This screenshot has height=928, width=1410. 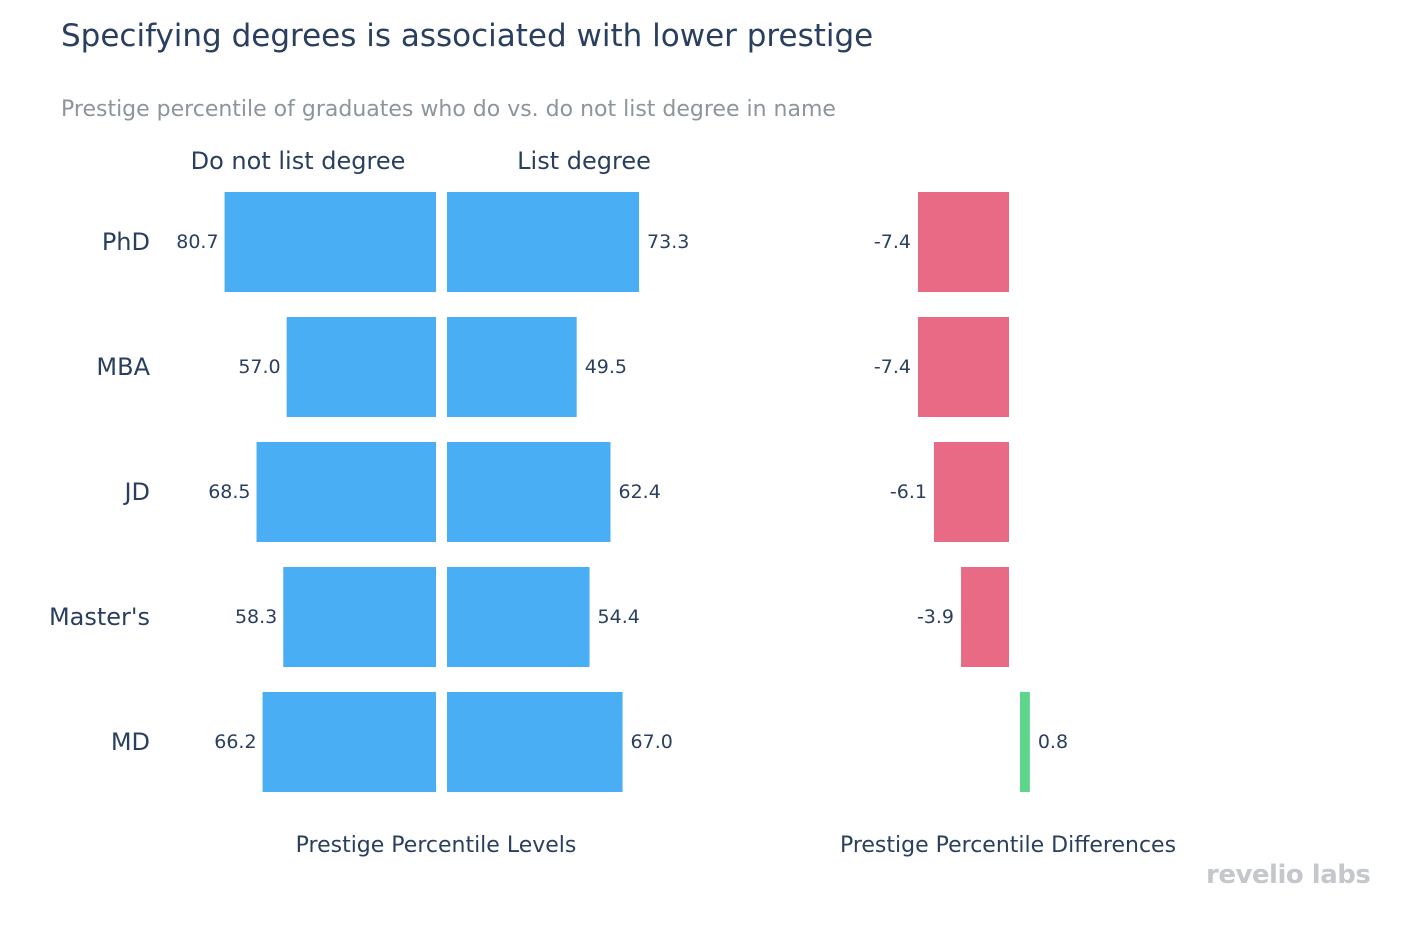 I want to click on revelio-labs-logo: revelio labs, so click(x=1288, y=875).